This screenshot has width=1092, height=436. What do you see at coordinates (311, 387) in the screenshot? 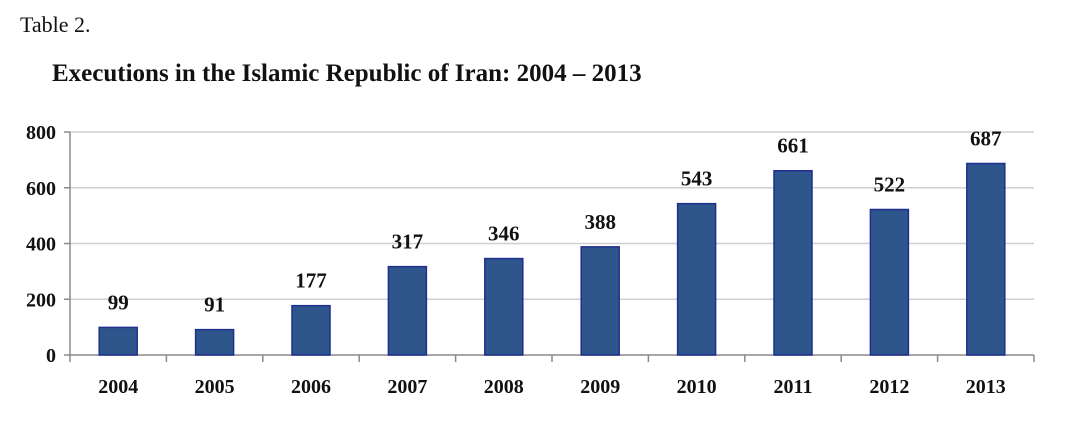
I see `x-tick-label-2006: 2006` at bounding box center [311, 387].